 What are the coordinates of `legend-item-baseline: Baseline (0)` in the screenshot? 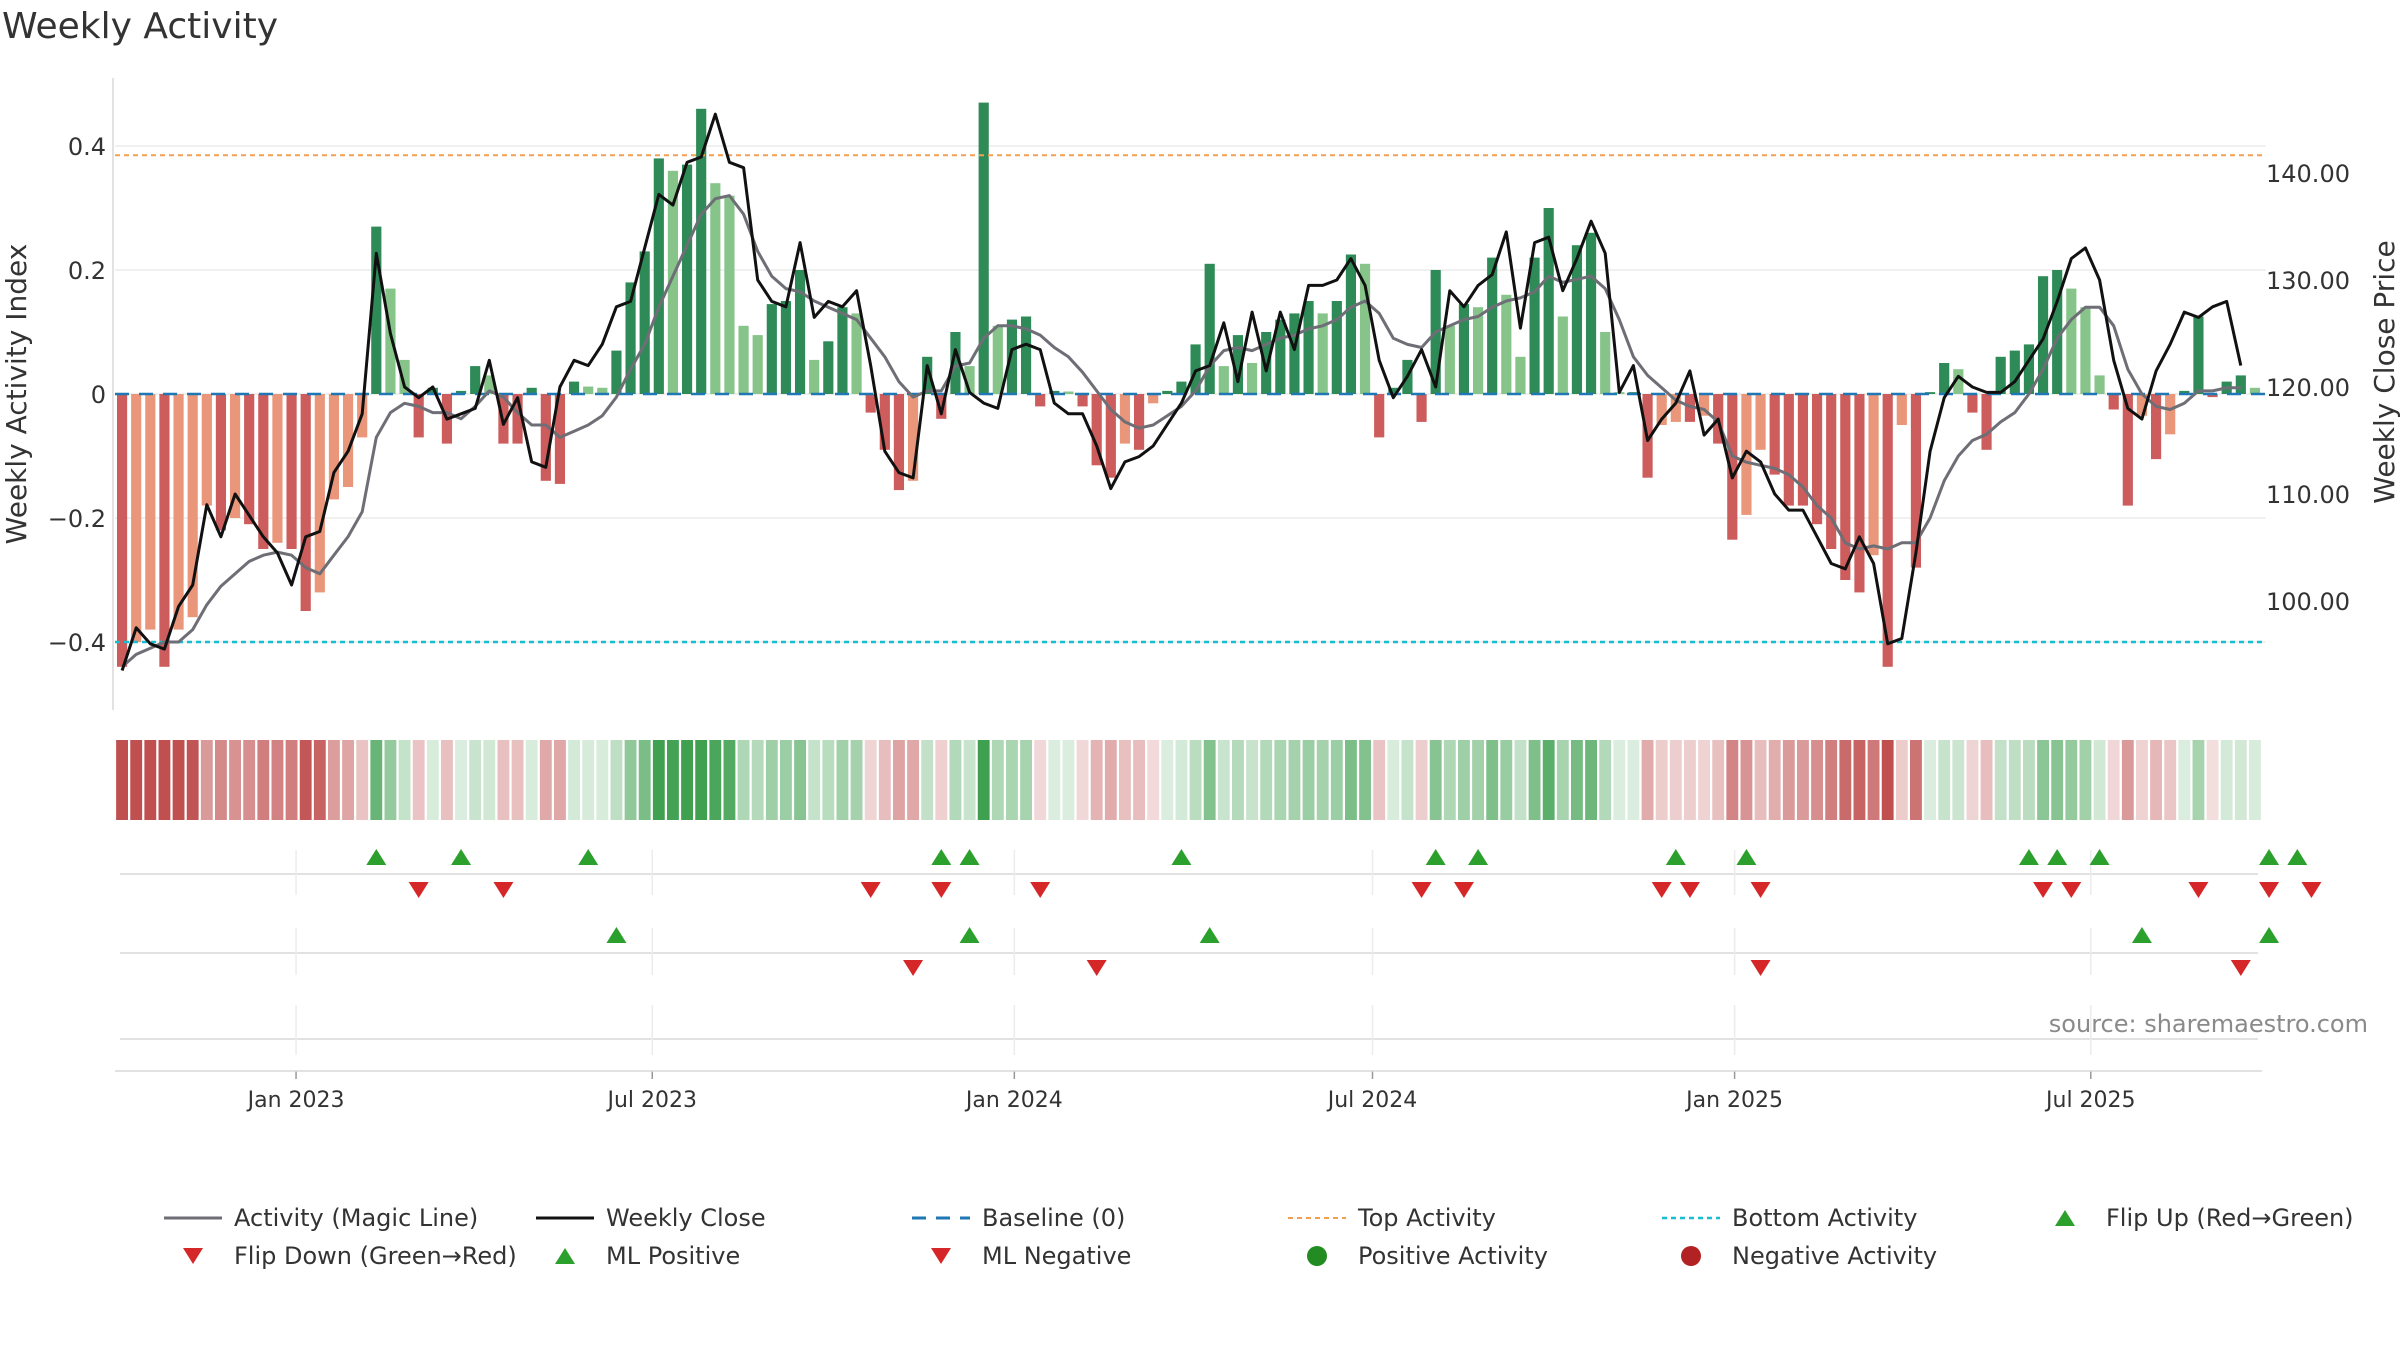 It's located at (1016, 1218).